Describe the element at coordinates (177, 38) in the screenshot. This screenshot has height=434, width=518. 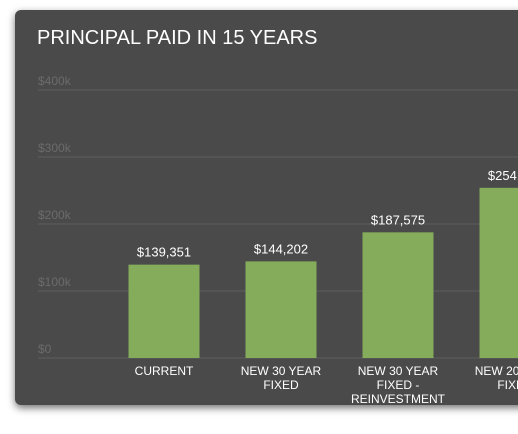
I see `chart-title: PRINCIPAL PAID IN 15 YEARS` at that location.